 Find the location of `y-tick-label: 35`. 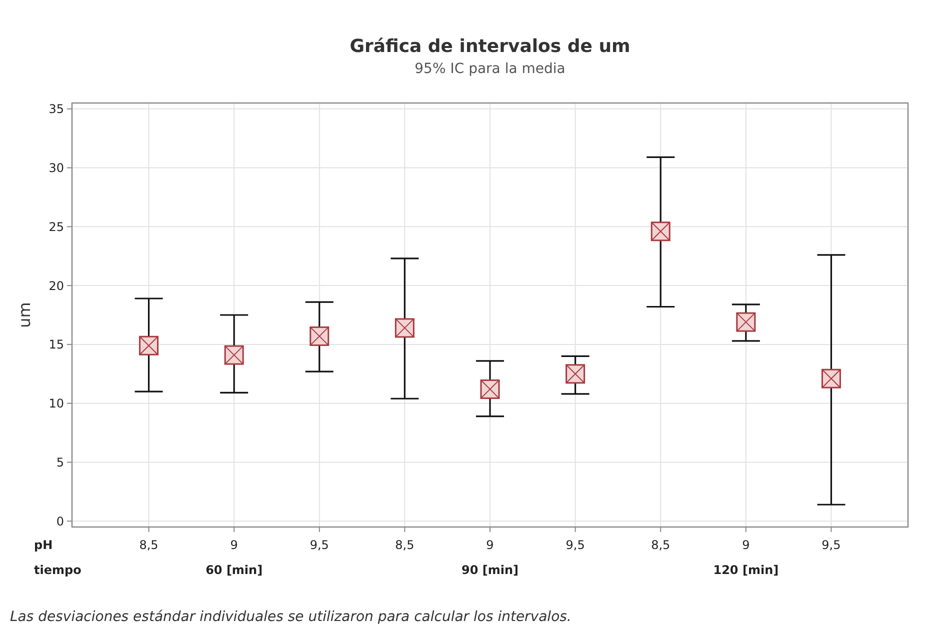

y-tick-label: 35 is located at coordinates (56, 109).